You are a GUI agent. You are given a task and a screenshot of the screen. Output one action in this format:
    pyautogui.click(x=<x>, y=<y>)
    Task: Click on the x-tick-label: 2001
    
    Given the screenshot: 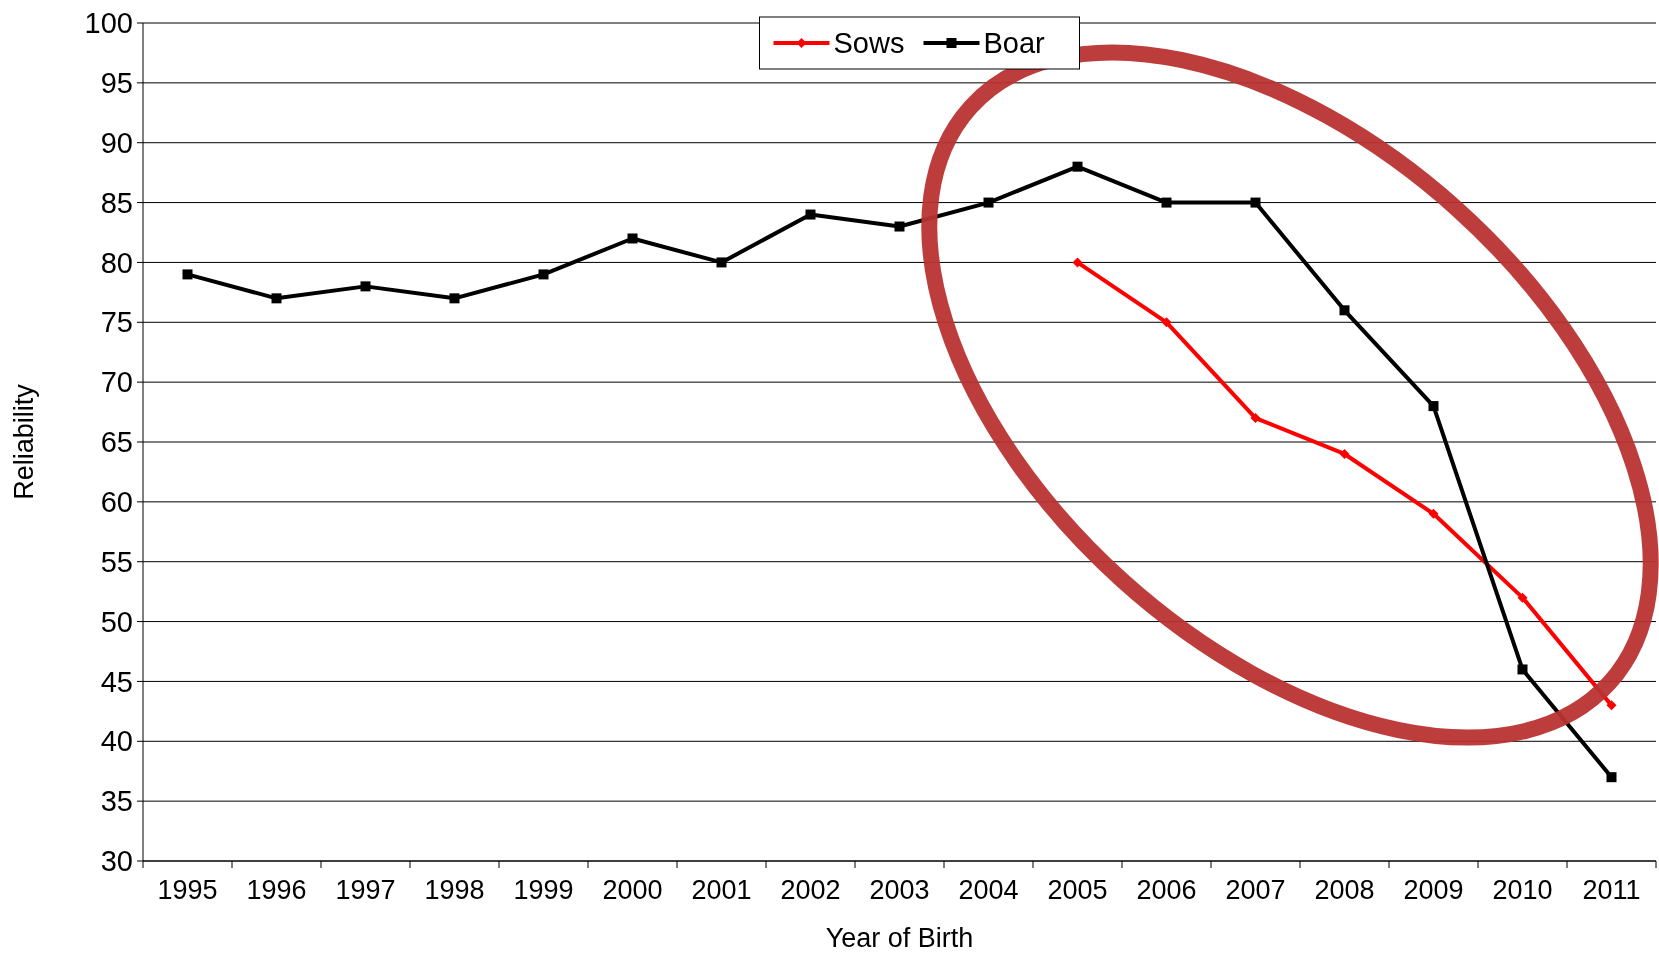 What is the action you would take?
    pyautogui.click(x=721, y=890)
    